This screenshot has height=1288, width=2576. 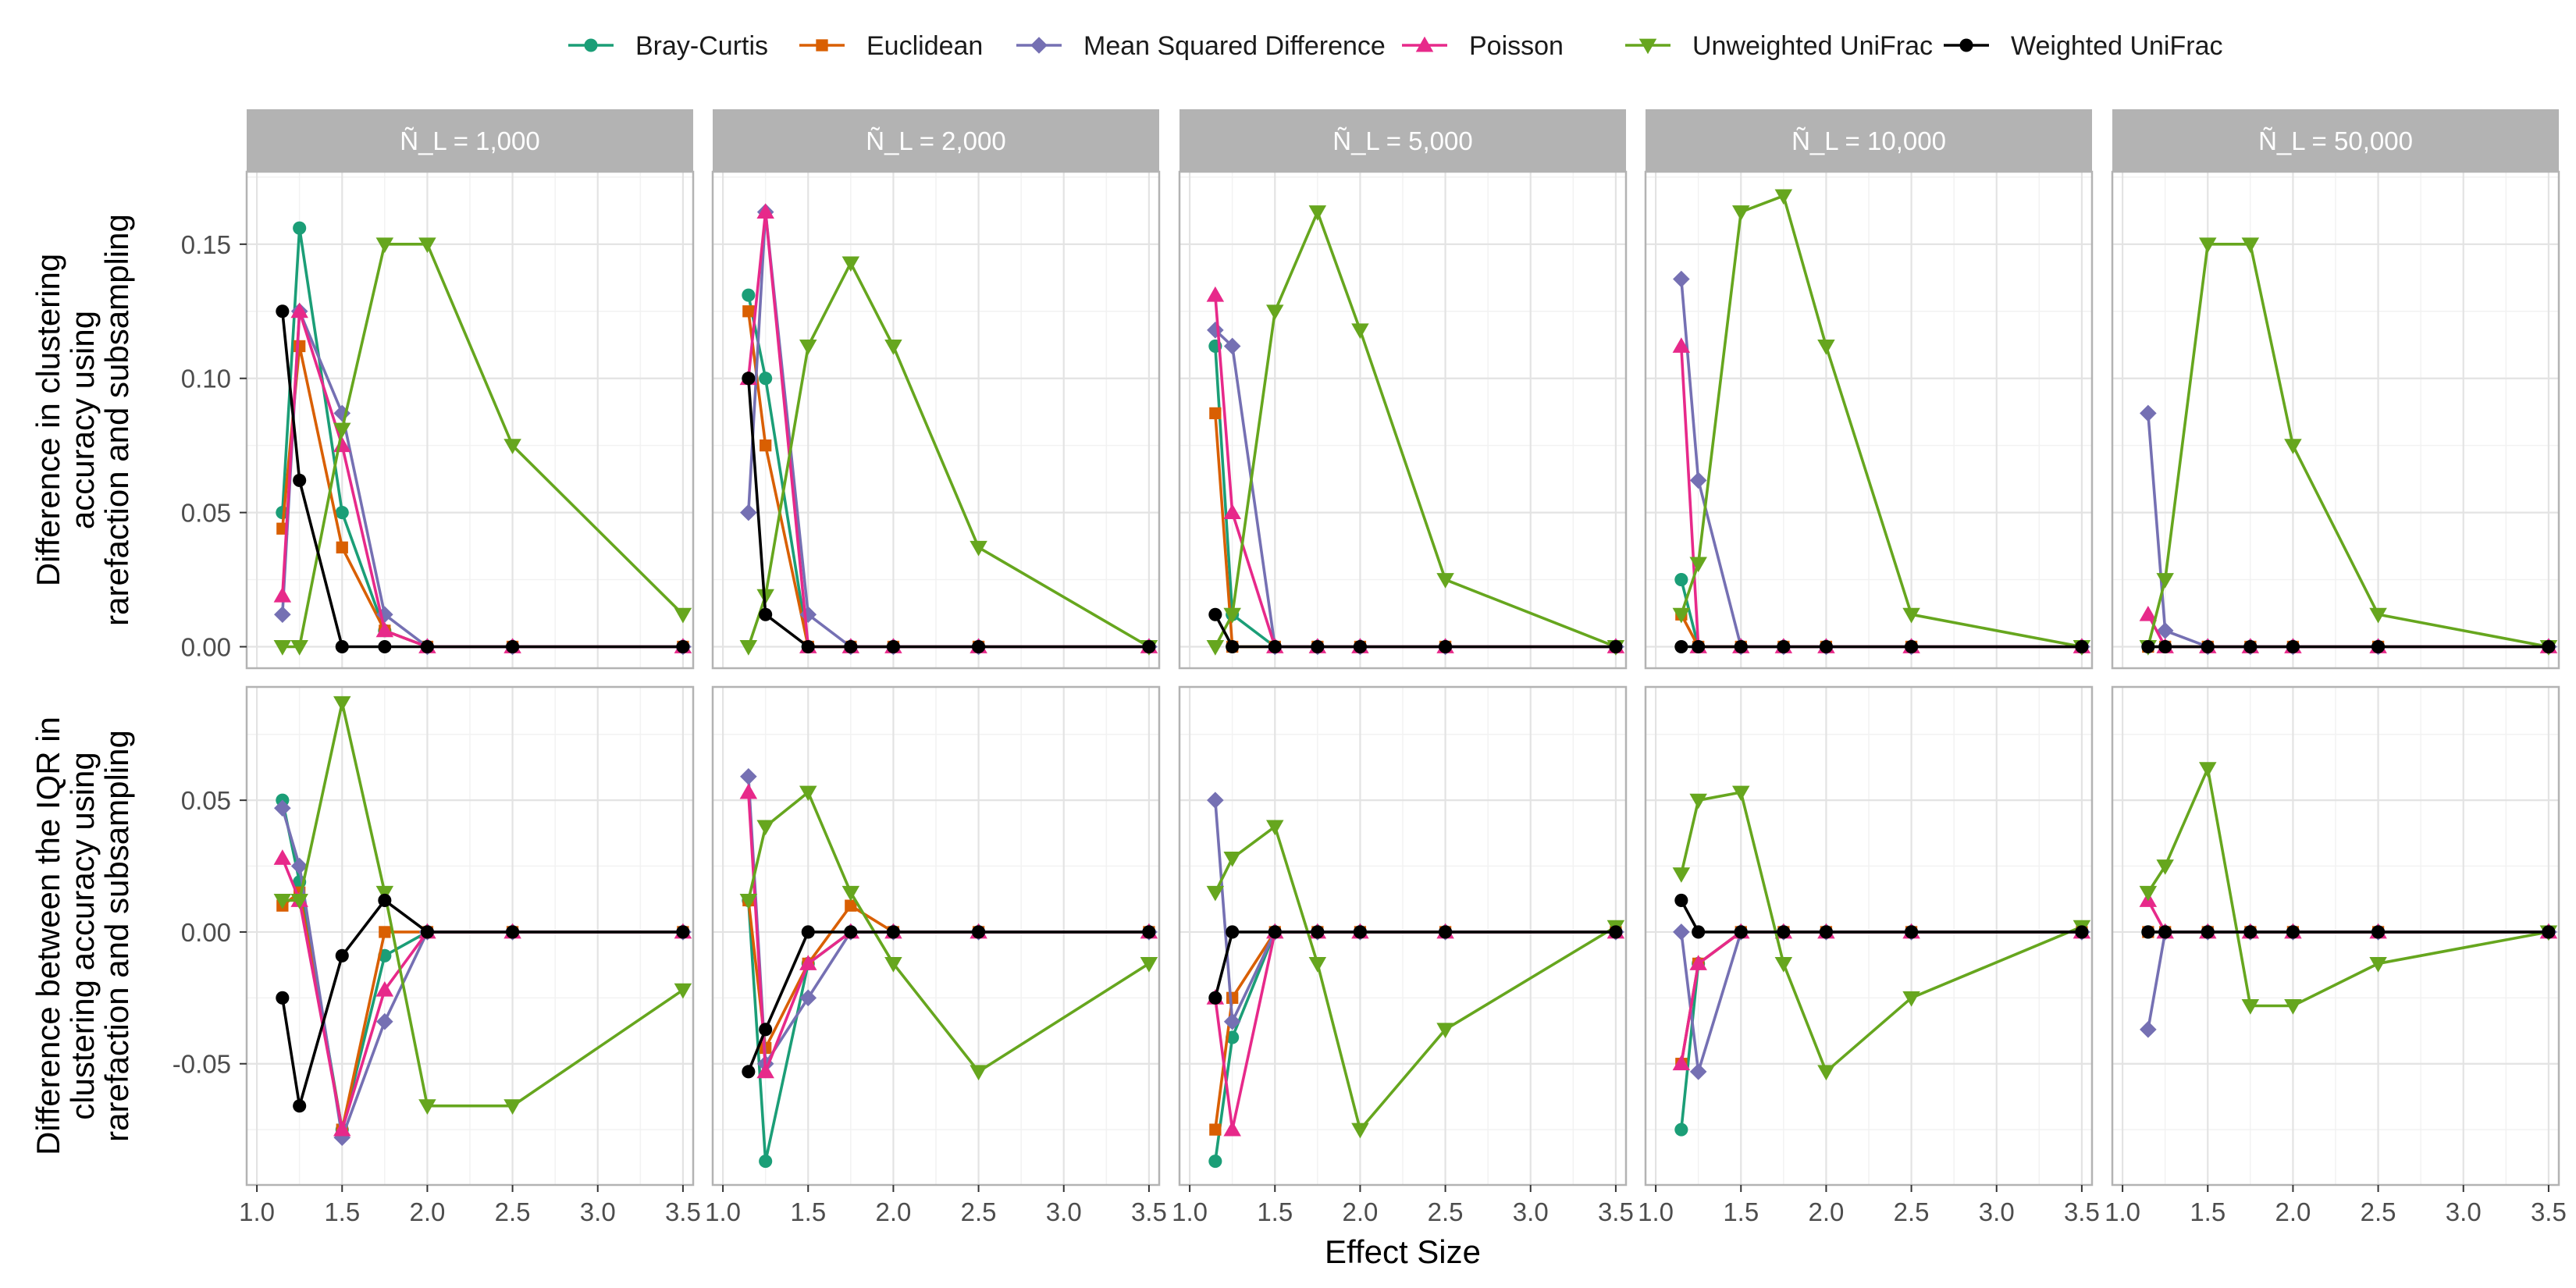 I want to click on legend-label: Poisson, so click(x=1516, y=46).